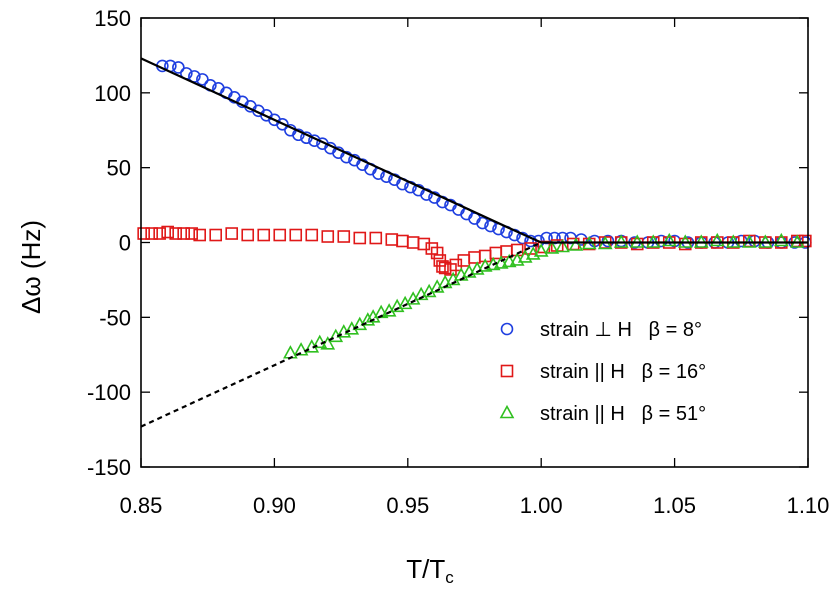  Describe the element at coordinates (141, 505) in the screenshot. I see `x-tick-label: 0.85` at that location.